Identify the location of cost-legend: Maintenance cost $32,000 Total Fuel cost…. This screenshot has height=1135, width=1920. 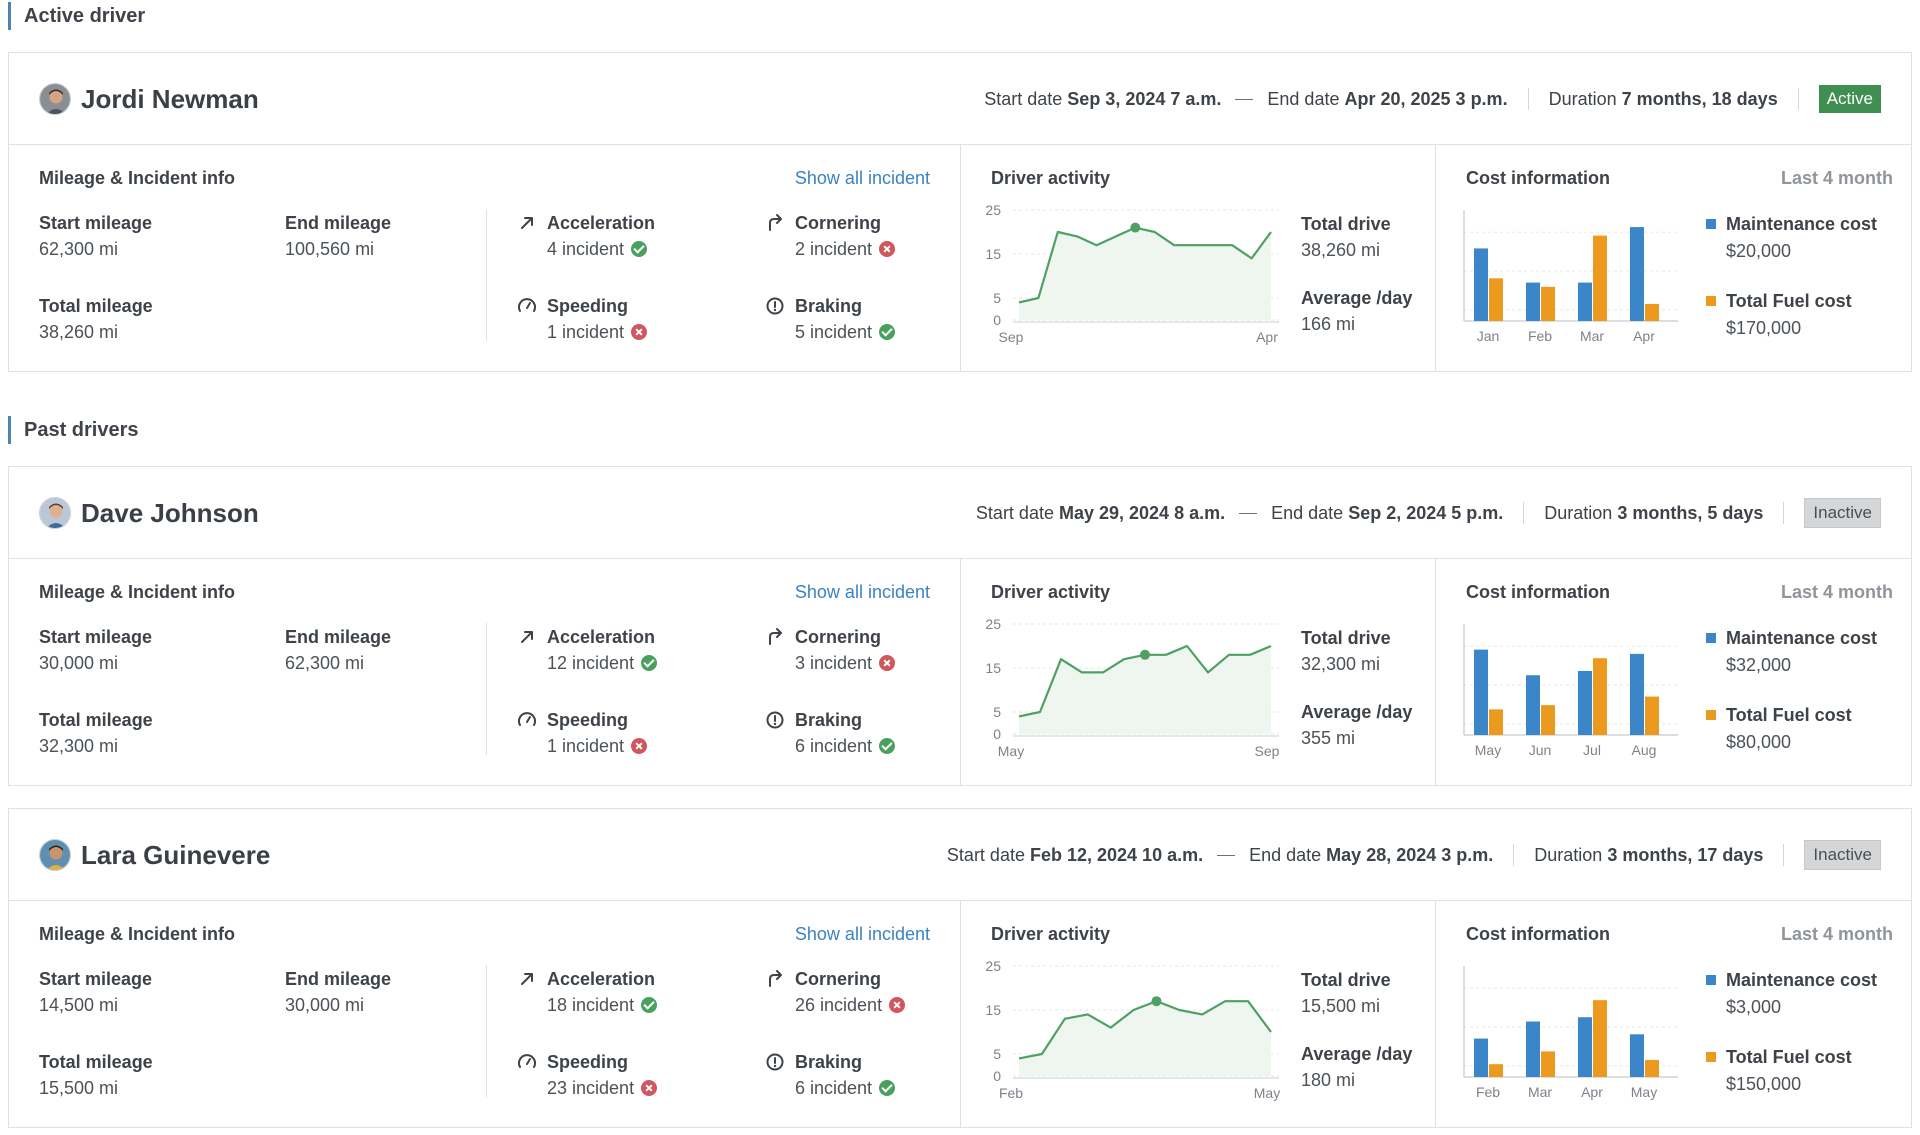
(1791, 704).